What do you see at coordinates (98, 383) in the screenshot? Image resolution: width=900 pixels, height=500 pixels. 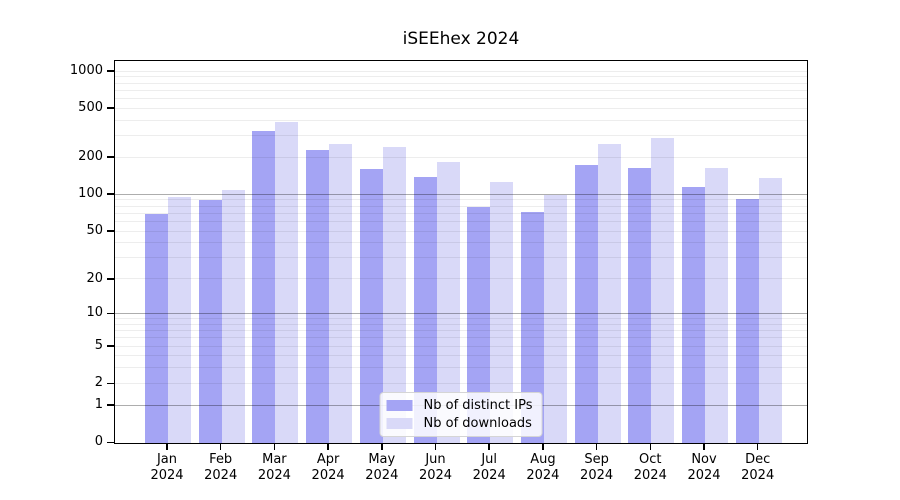 I see `y-tick-label-2: 2` at bounding box center [98, 383].